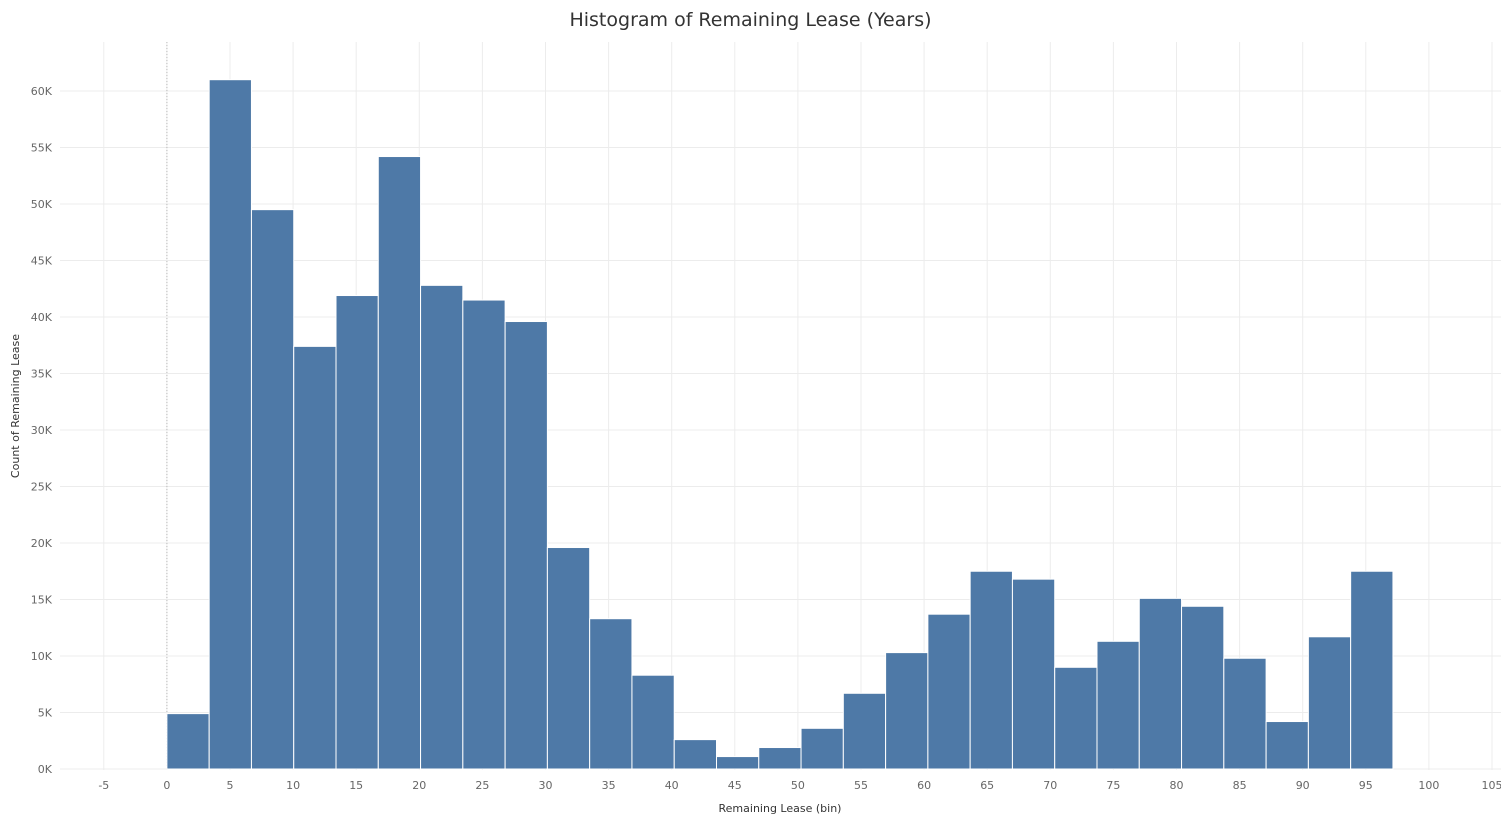  What do you see at coordinates (1113, 785) in the screenshot?
I see `x-tick-label: 75` at bounding box center [1113, 785].